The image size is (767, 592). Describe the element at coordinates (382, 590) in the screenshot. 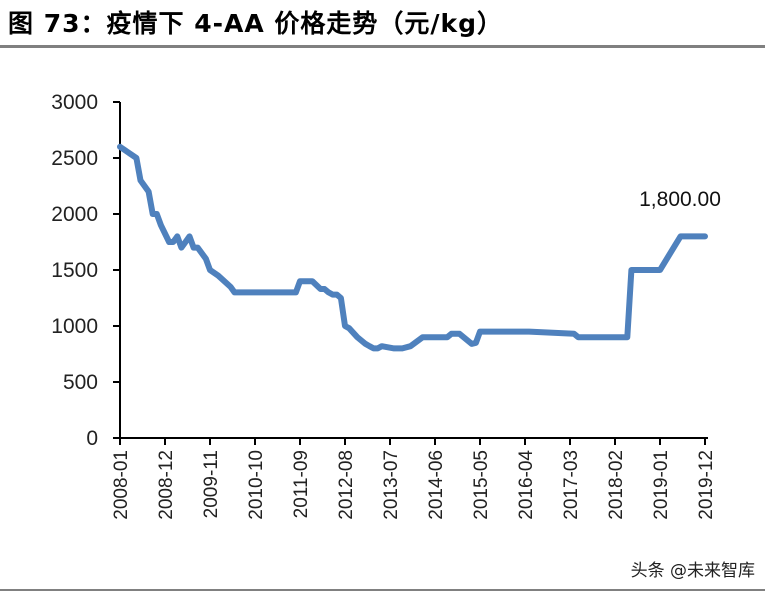

I see `bottom-rule` at that location.